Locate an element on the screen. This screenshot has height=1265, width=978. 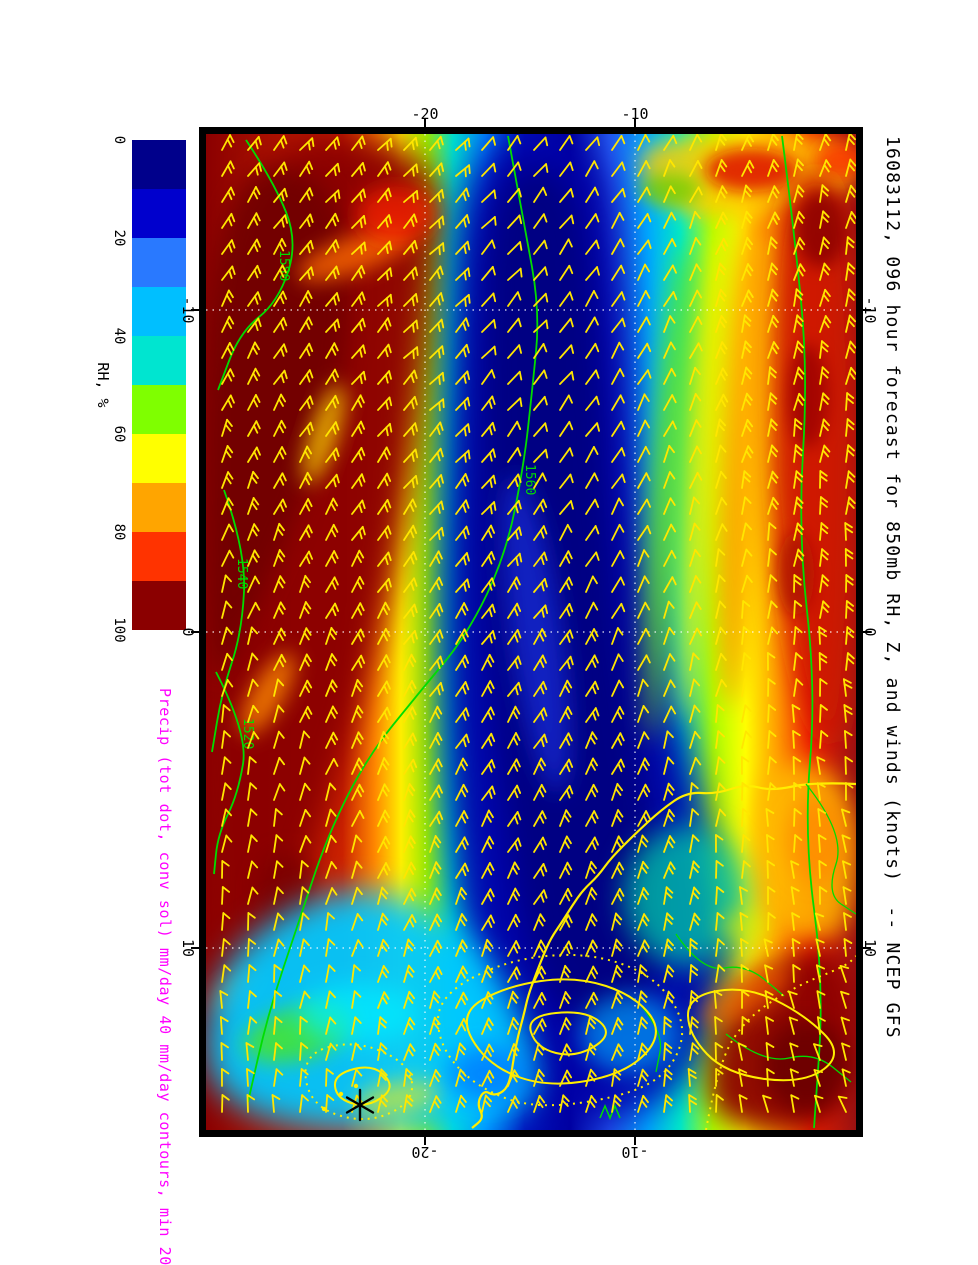
colorbar-segment is located at coordinates (159, 262).